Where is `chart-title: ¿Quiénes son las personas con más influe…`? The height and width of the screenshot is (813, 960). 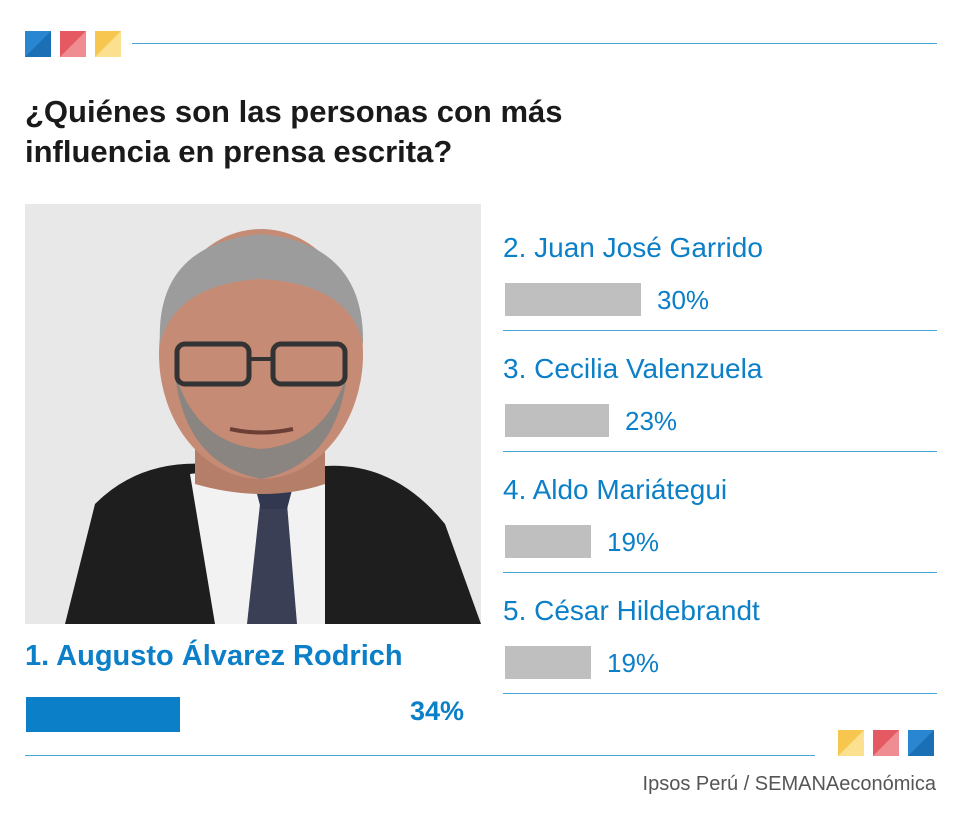 chart-title: ¿Quiénes son las personas con más influe… is located at coordinates (294, 131).